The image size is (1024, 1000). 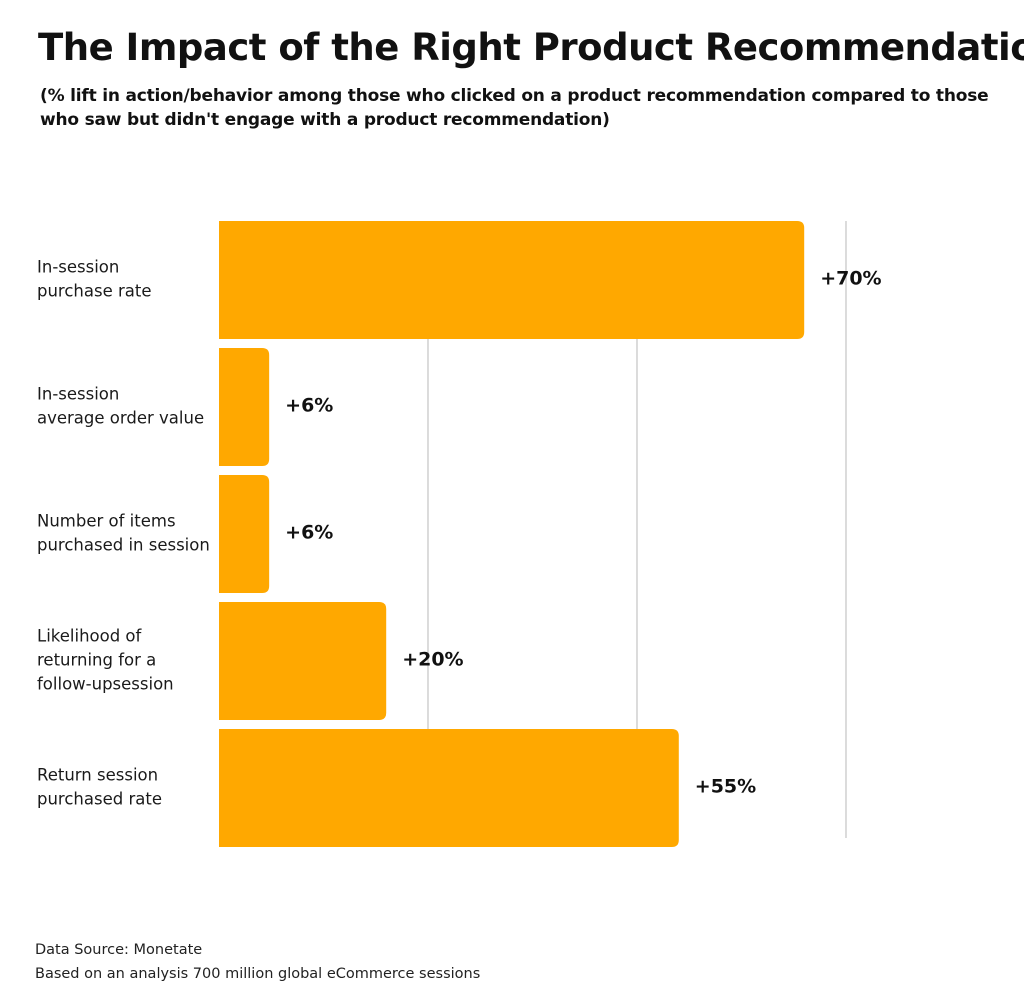 What do you see at coordinates (309, 533) in the screenshot?
I see `value-label-3: +6%` at bounding box center [309, 533].